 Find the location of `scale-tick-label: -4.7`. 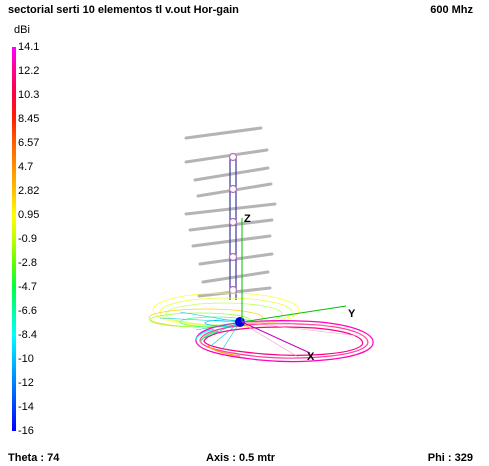

scale-tick-label: -4.7 is located at coordinates (27, 287).